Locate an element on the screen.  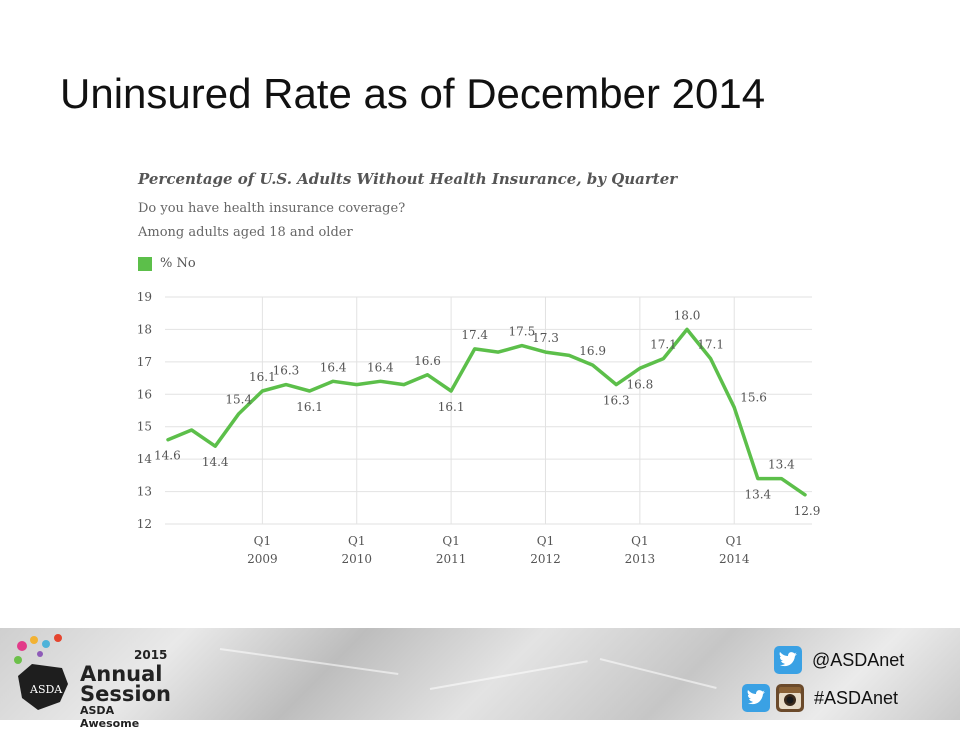
data-label: 16.6 is located at coordinates (427, 361).